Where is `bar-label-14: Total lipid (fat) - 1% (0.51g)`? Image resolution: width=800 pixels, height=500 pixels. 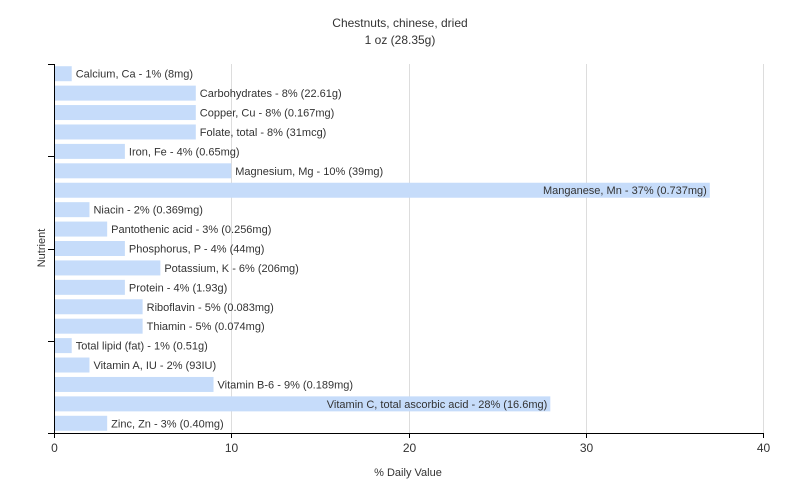
bar-label-14: Total lipid (fat) - 1% (0.51g) is located at coordinates (142, 347).